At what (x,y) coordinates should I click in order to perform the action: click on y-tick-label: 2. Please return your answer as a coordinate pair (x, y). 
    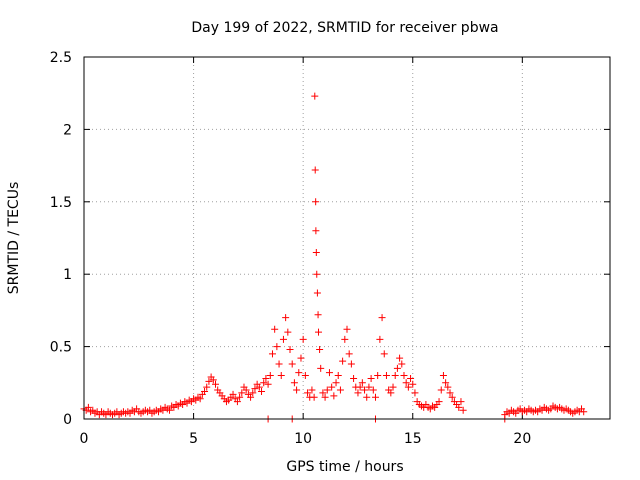
    Looking at the image, I should click on (67, 130).